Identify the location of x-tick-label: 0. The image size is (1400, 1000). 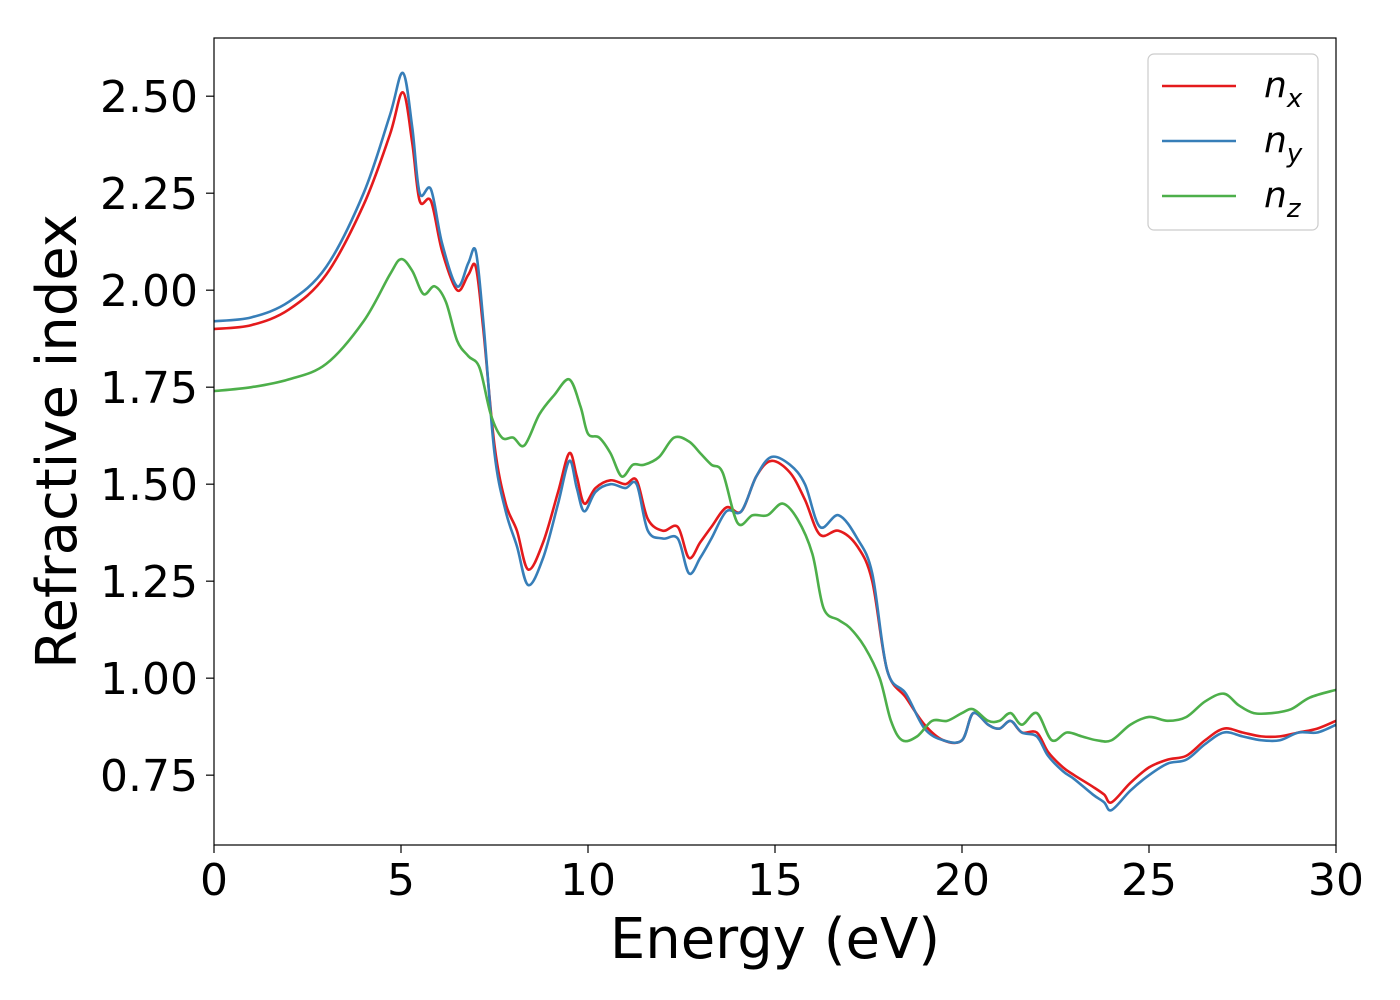
(214, 880).